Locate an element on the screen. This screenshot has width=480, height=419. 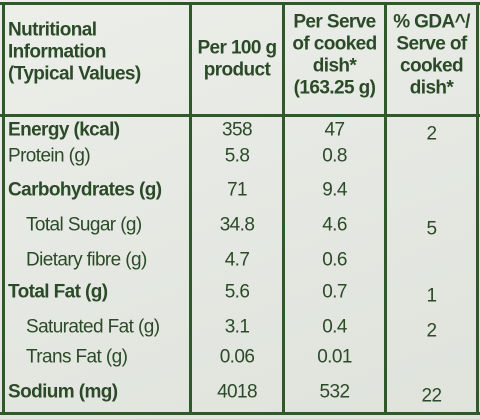
nutrient-value: 0.6 is located at coordinates (334, 260).